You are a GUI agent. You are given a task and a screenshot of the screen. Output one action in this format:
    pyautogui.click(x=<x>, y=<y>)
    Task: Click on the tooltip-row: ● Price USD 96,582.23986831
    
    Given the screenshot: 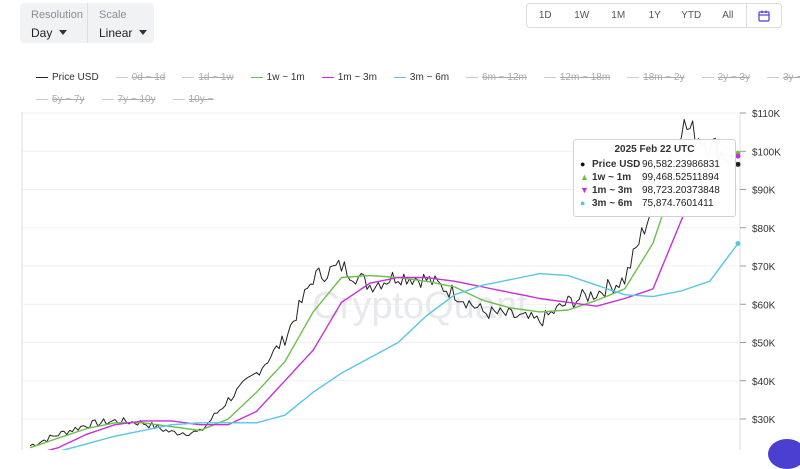 What is the action you would take?
    pyautogui.click(x=654, y=164)
    